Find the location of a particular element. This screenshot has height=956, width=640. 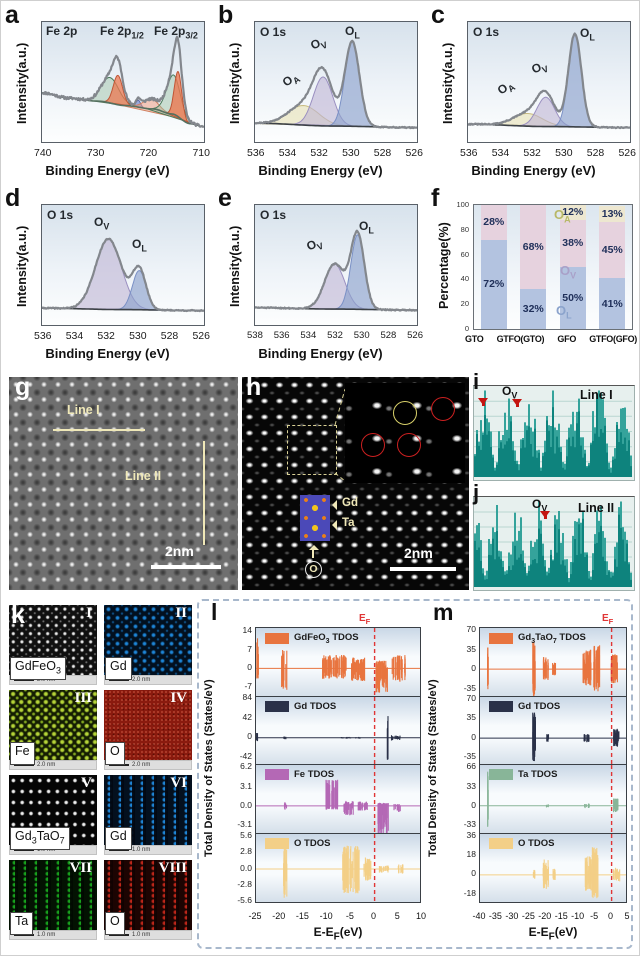

panel-i: i OV Line I is located at coordinates (555, 425).